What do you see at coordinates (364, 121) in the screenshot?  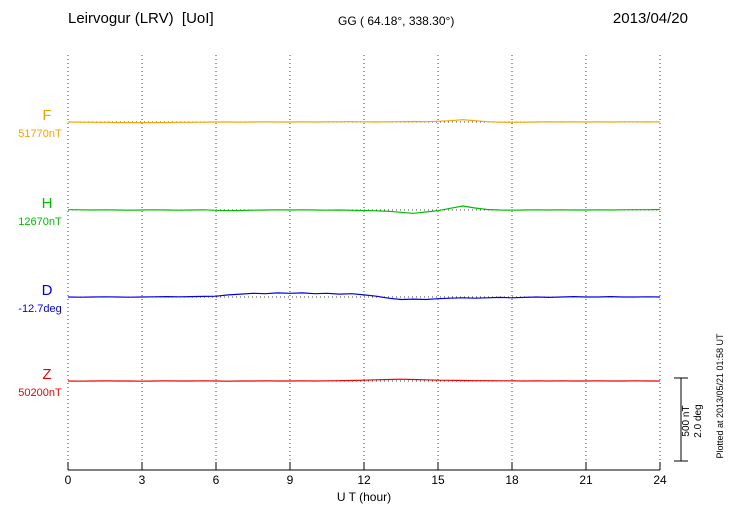 I see `trace-F` at bounding box center [364, 121].